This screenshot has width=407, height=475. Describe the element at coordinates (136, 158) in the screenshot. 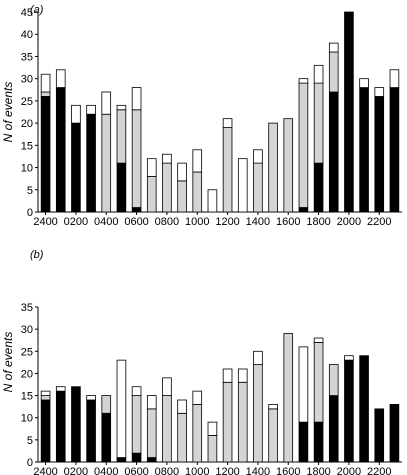

I see `panel-a-bar-6-gray-segment` at that location.